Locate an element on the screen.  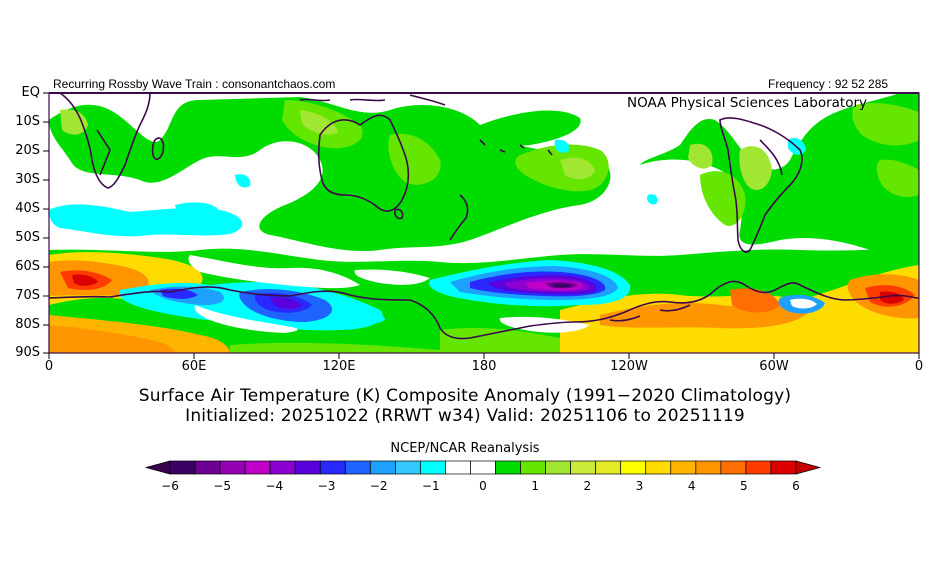
colorbar-tick-label: 0 is located at coordinates (483, 486).